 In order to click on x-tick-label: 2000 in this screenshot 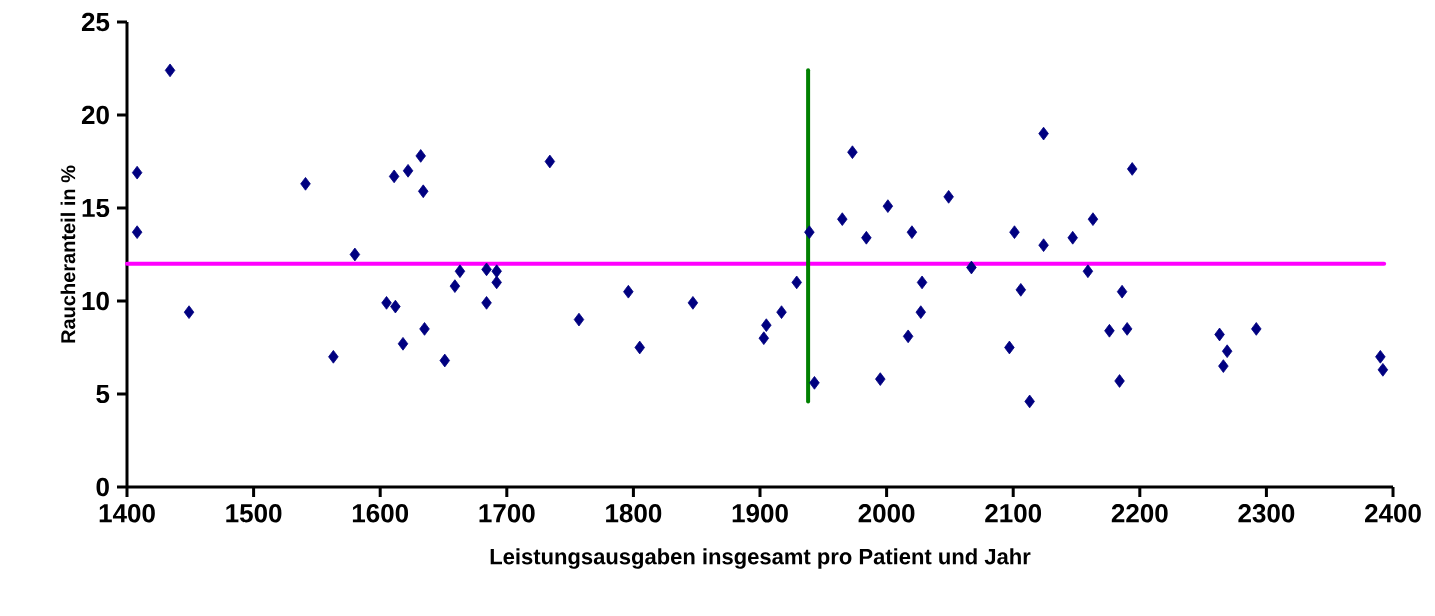, I will do `click(886, 513)`.